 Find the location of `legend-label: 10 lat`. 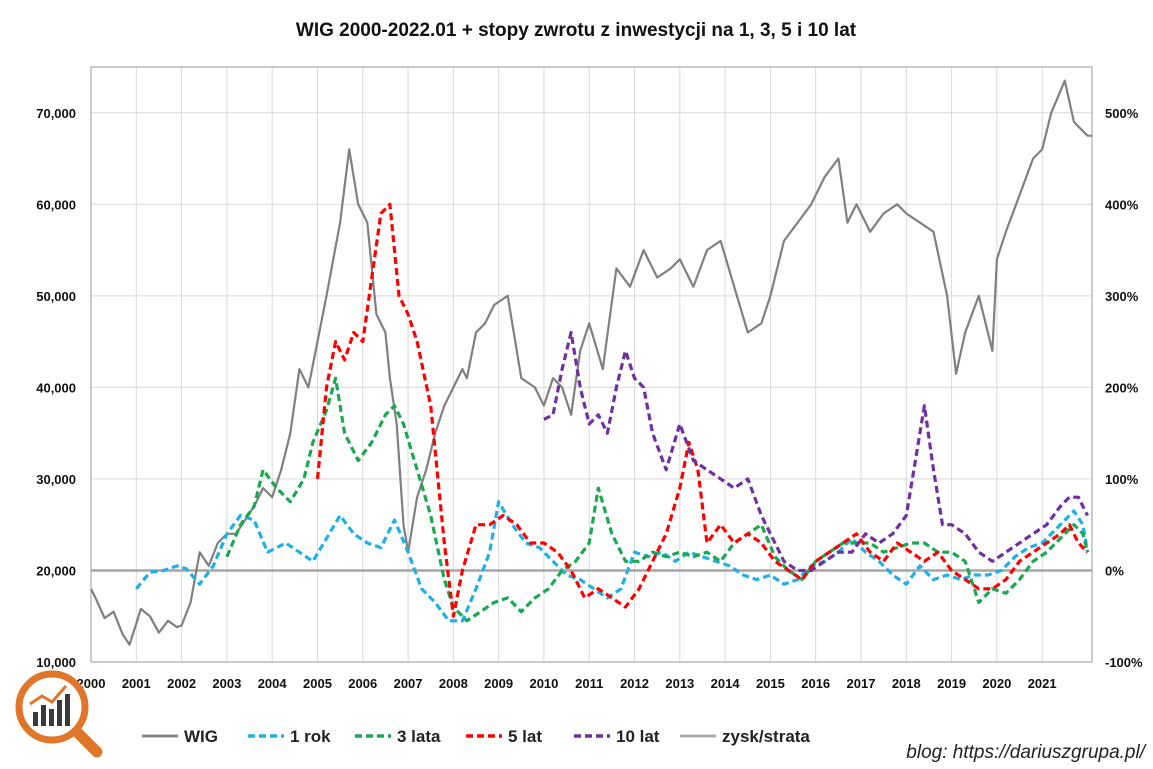

legend-label: 10 lat is located at coordinates (638, 736).